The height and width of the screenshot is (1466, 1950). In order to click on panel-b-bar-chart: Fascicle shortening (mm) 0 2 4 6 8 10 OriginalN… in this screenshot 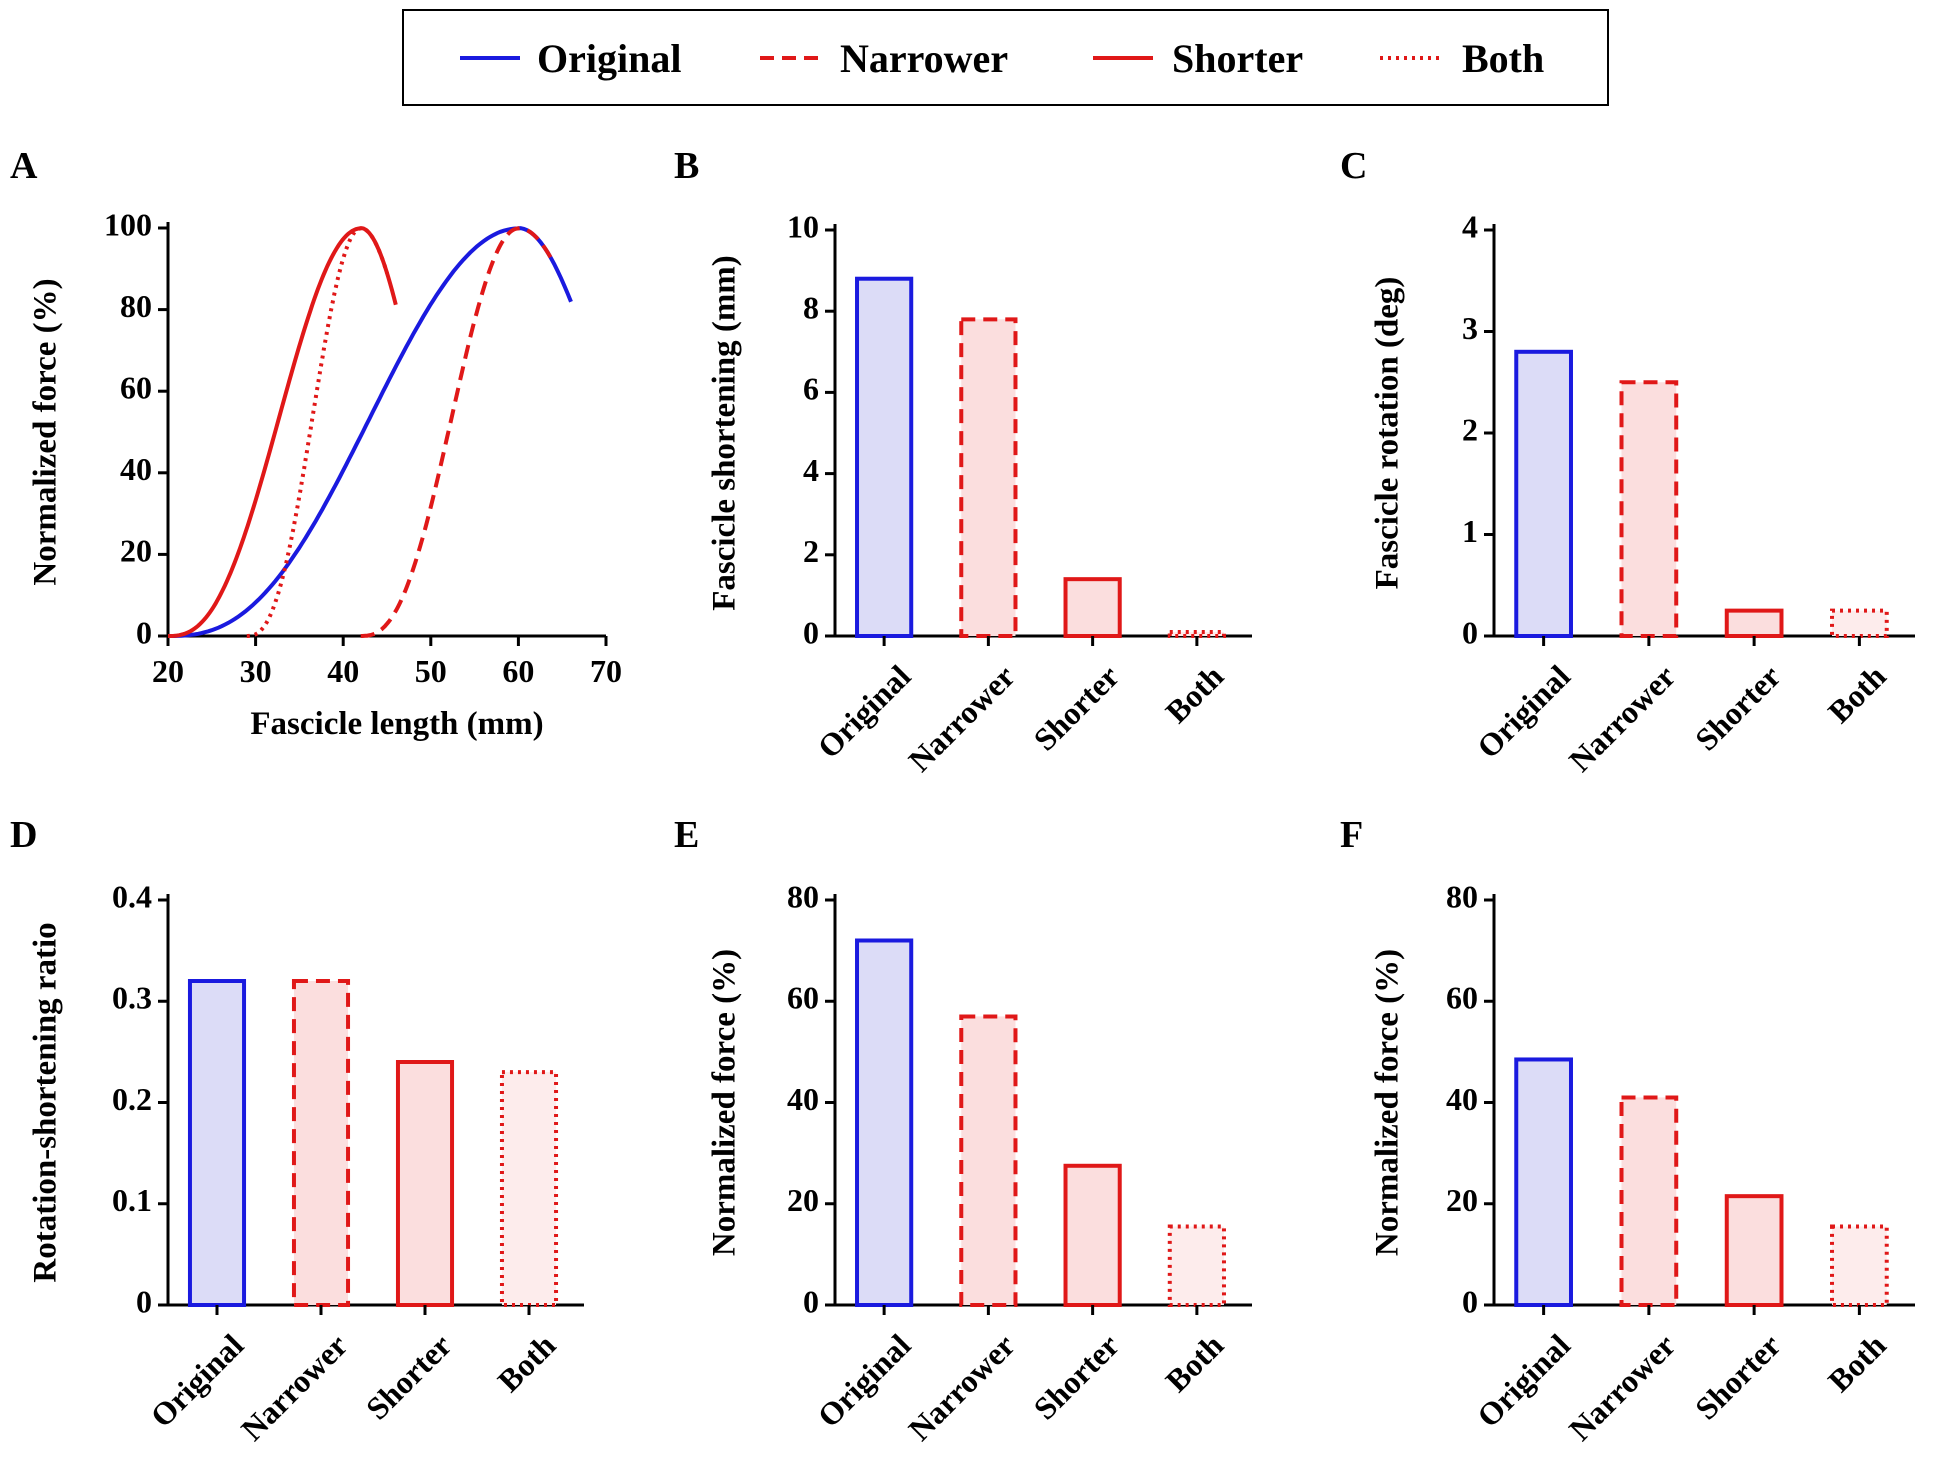, I will do `click(979, 493)`.